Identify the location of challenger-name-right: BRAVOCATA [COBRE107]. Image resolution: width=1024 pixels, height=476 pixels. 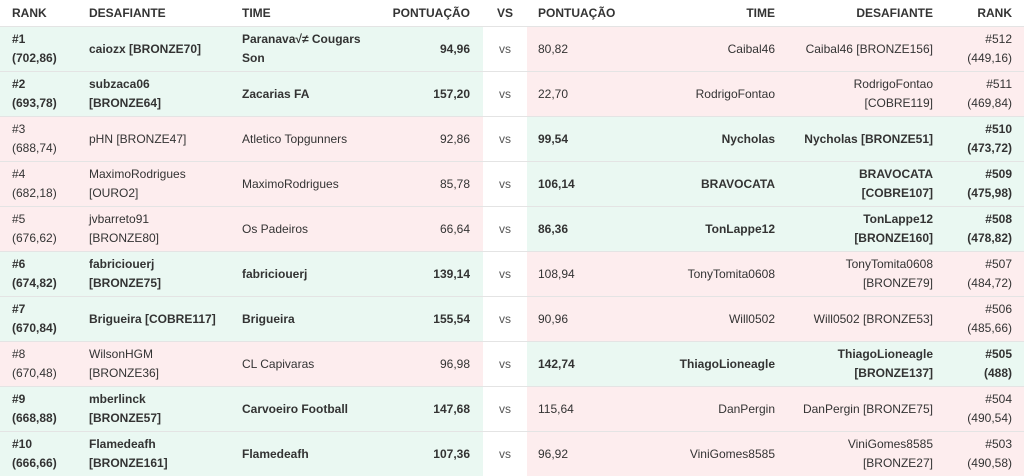
(896, 183).